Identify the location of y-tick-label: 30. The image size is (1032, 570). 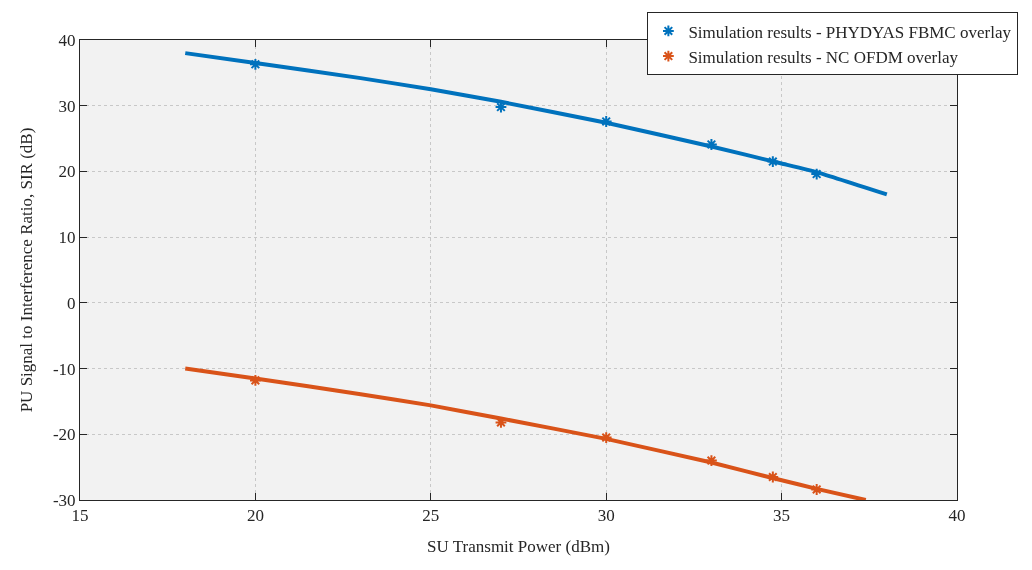
(67, 106).